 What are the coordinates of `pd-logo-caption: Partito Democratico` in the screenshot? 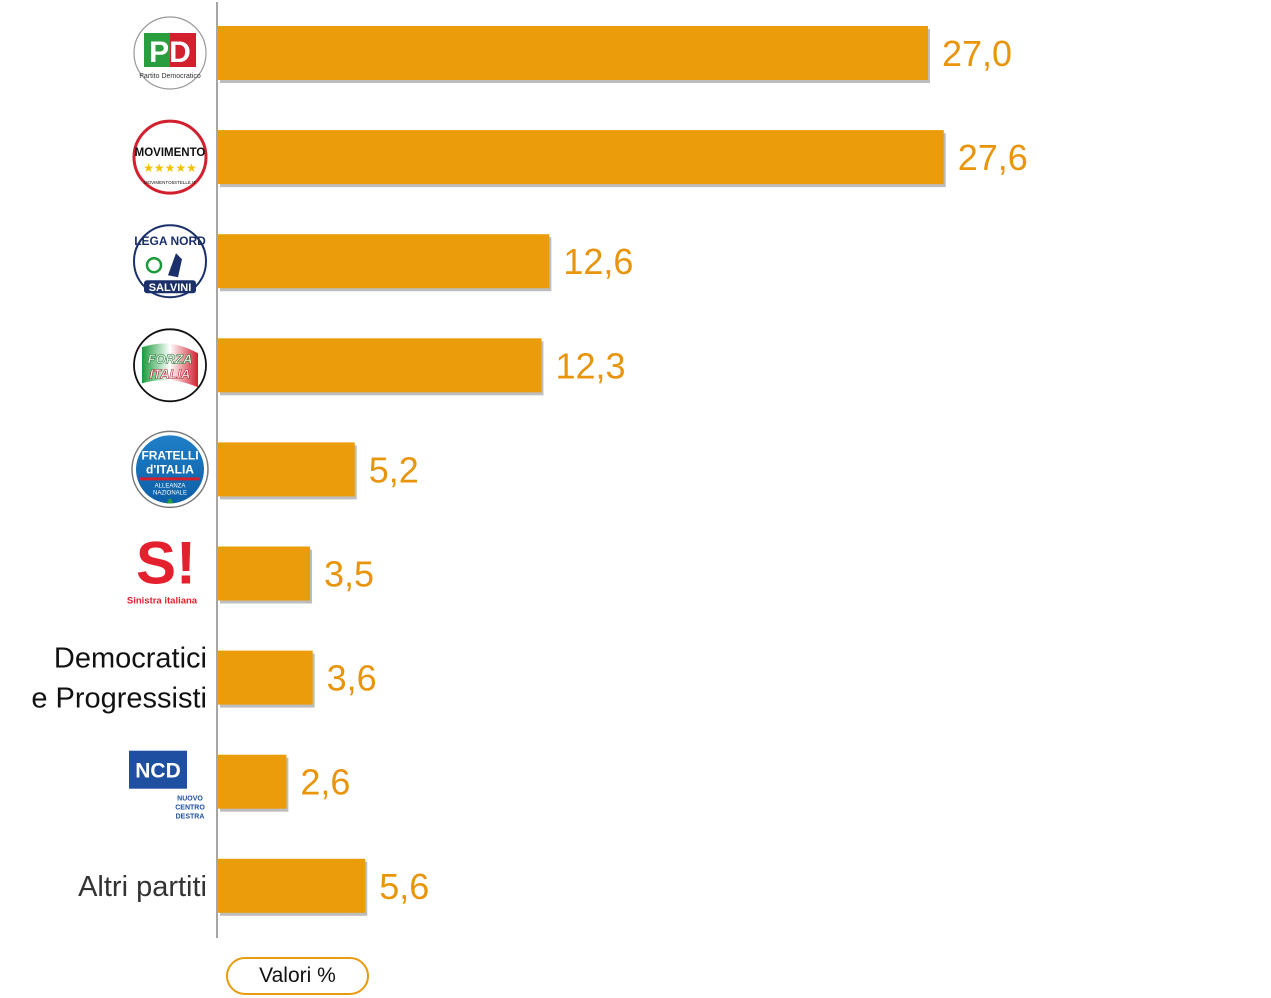 It's located at (170, 76).